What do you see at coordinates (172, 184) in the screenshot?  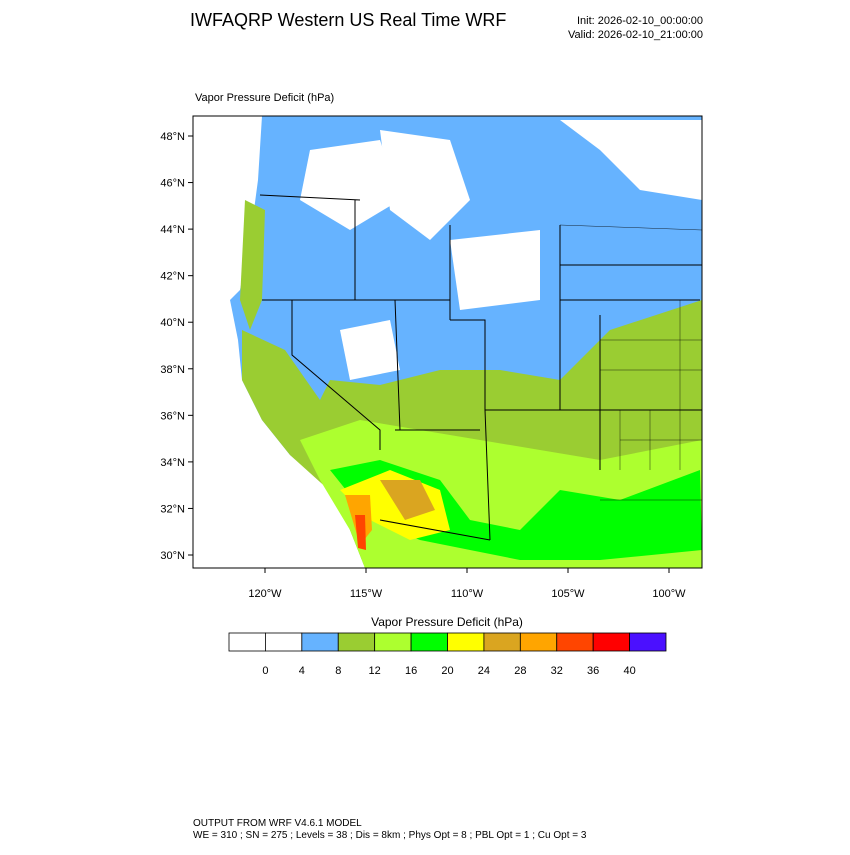 I see `lat-tick-label: 46°N` at bounding box center [172, 184].